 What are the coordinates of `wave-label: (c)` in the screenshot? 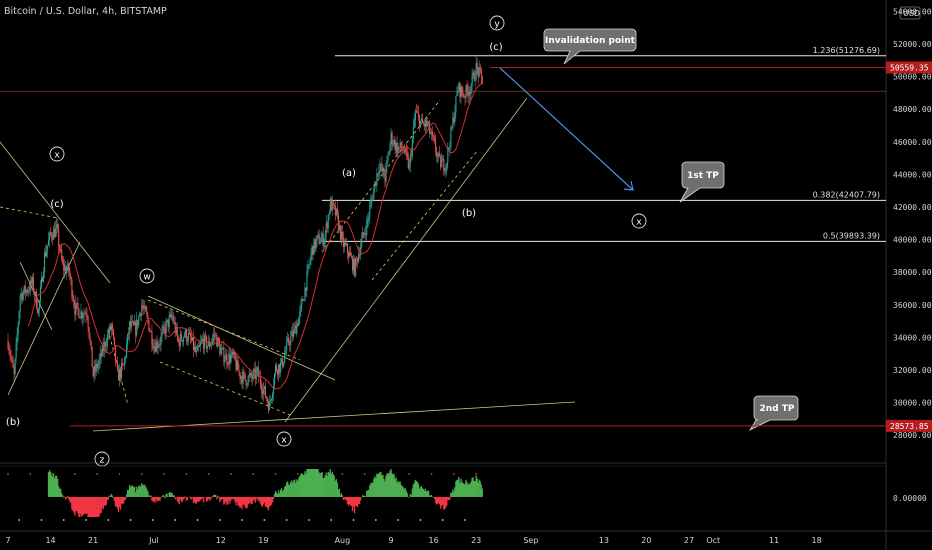 It's located at (495, 47).